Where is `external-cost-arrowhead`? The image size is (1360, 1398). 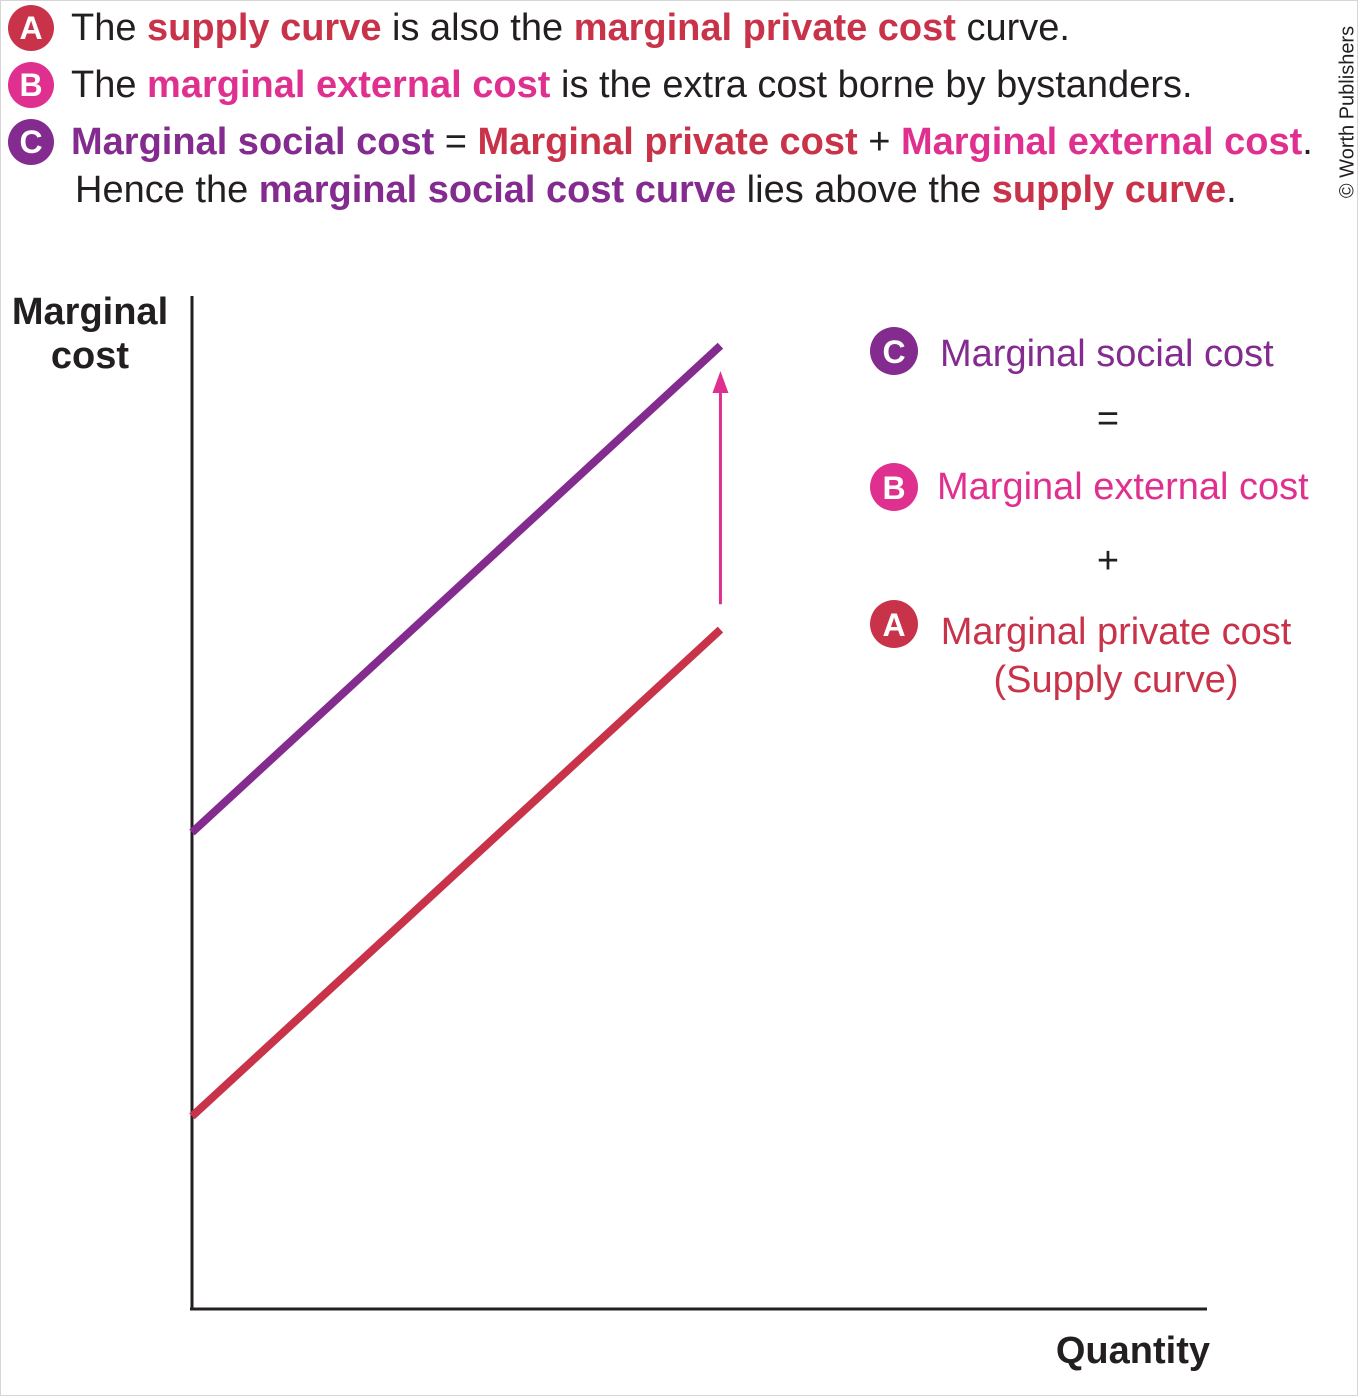 external-cost-arrowhead is located at coordinates (720, 382).